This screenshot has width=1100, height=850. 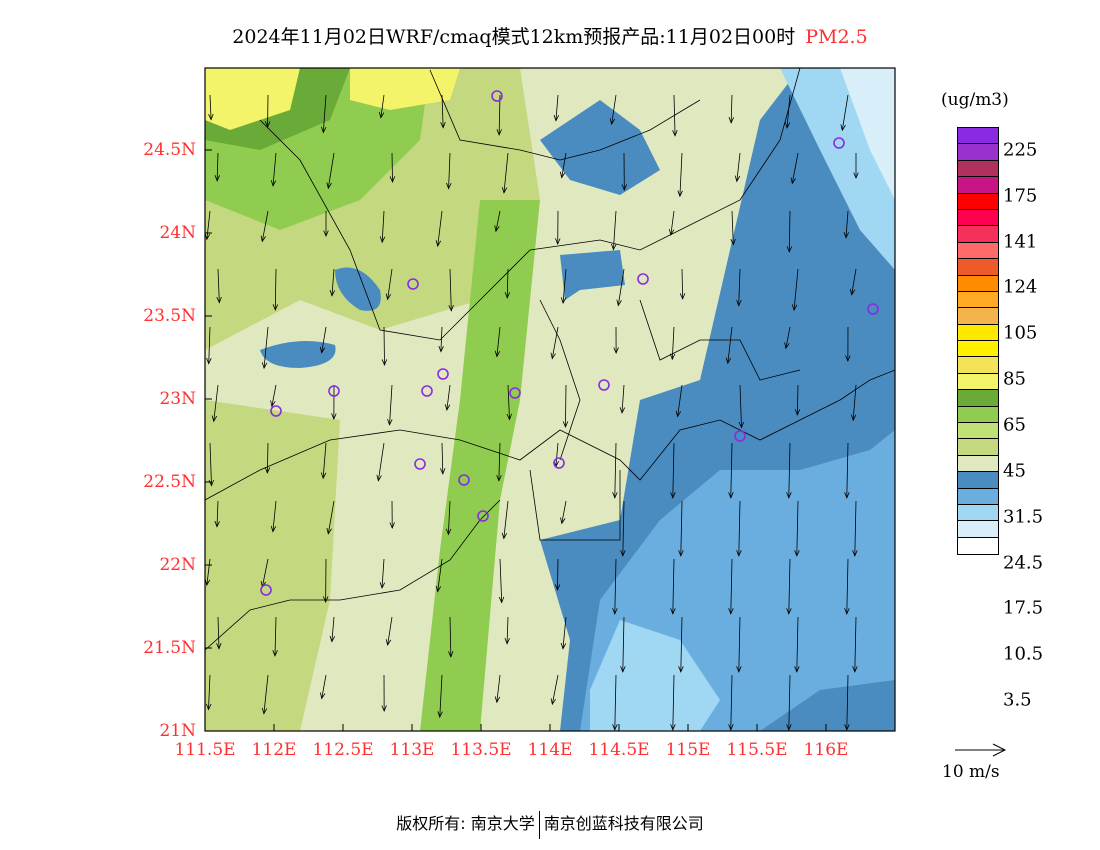 I want to click on legend-label: 85, so click(x=1014, y=379).